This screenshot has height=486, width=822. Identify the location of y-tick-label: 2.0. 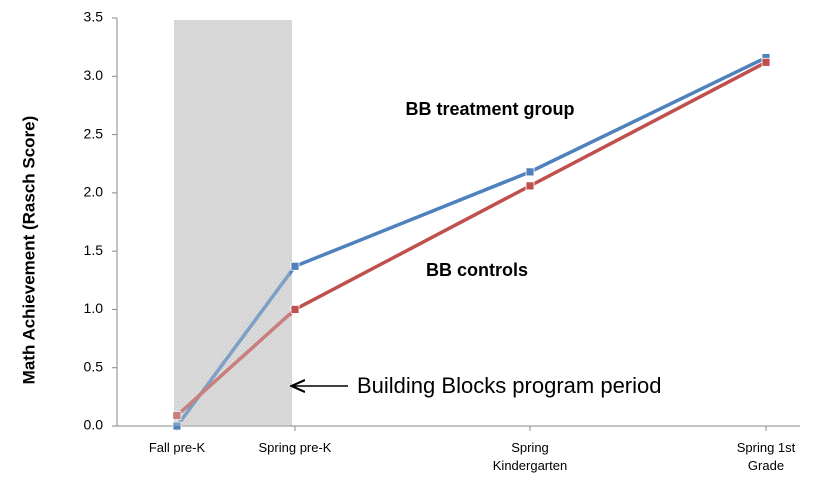
(94, 192).